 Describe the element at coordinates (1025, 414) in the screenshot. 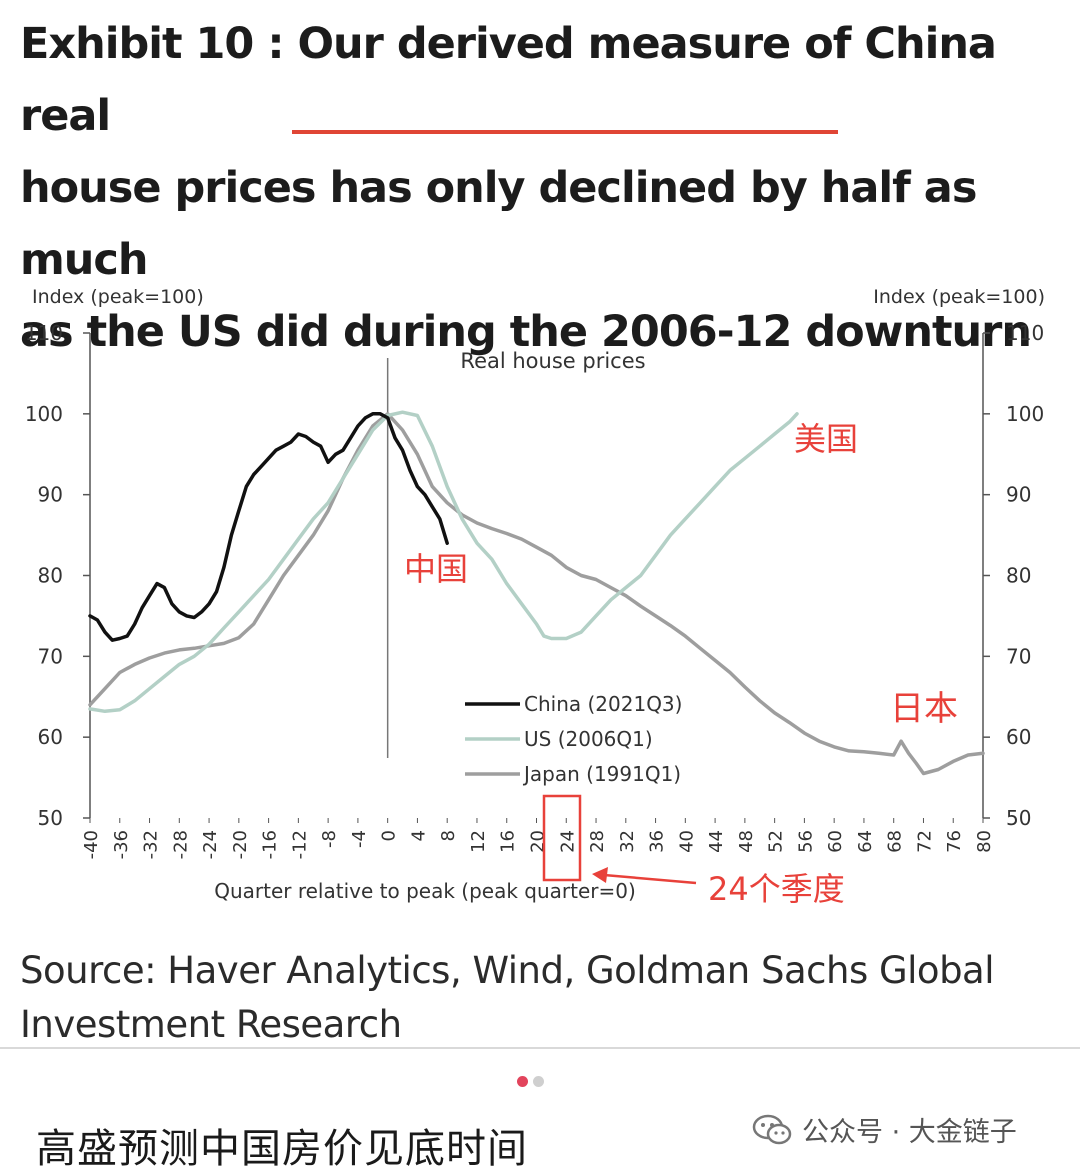

I see `y-tick-label-right: 100` at that location.